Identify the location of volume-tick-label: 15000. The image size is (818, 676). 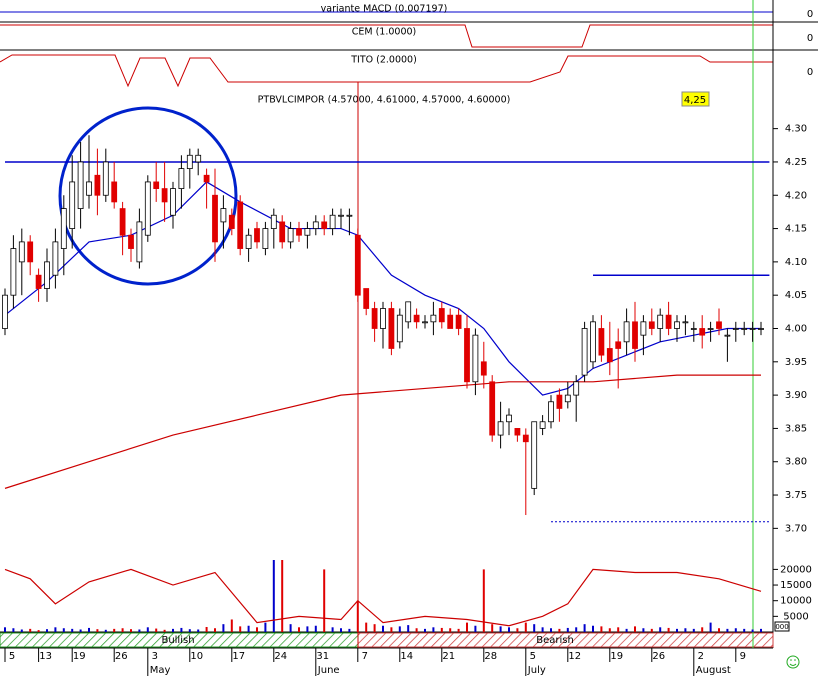
(796, 585).